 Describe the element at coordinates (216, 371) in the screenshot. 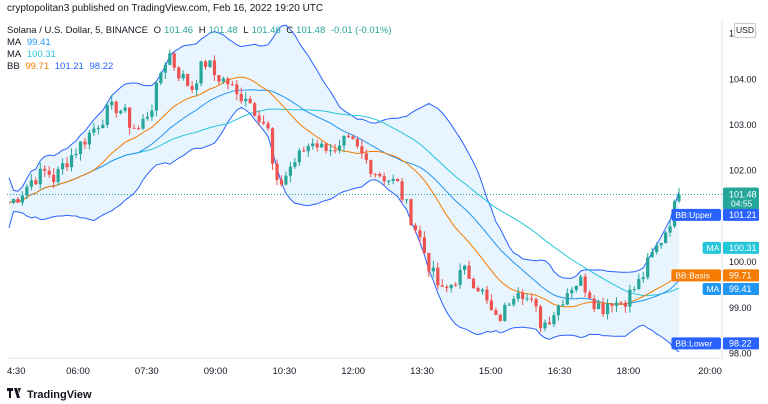

I see `time-tick-label: 09:00` at that location.